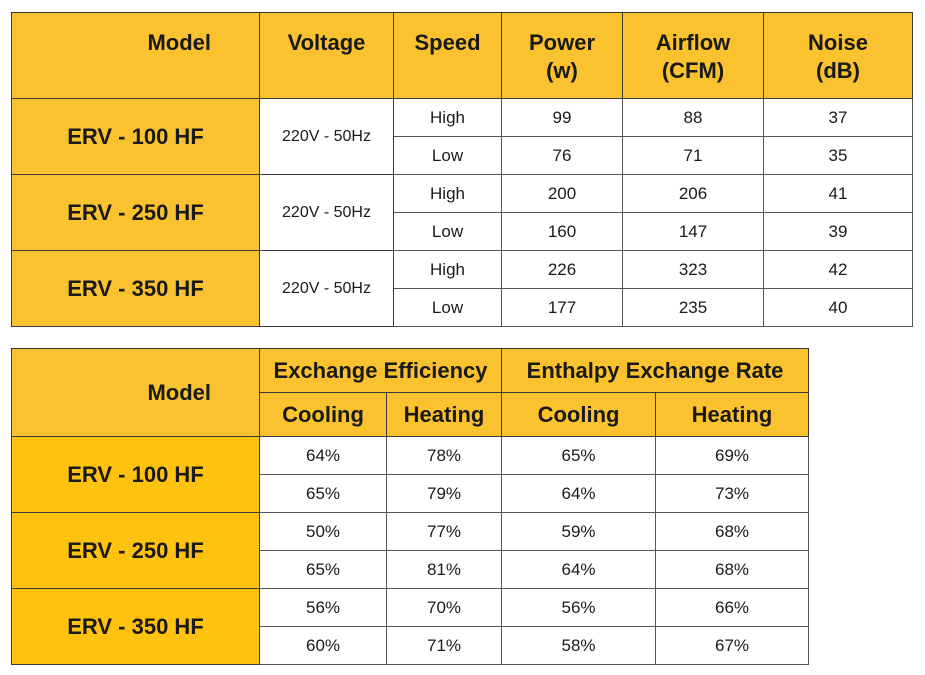  Describe the element at coordinates (693, 269) in the screenshot. I see `airflow-cell: 323` at that location.